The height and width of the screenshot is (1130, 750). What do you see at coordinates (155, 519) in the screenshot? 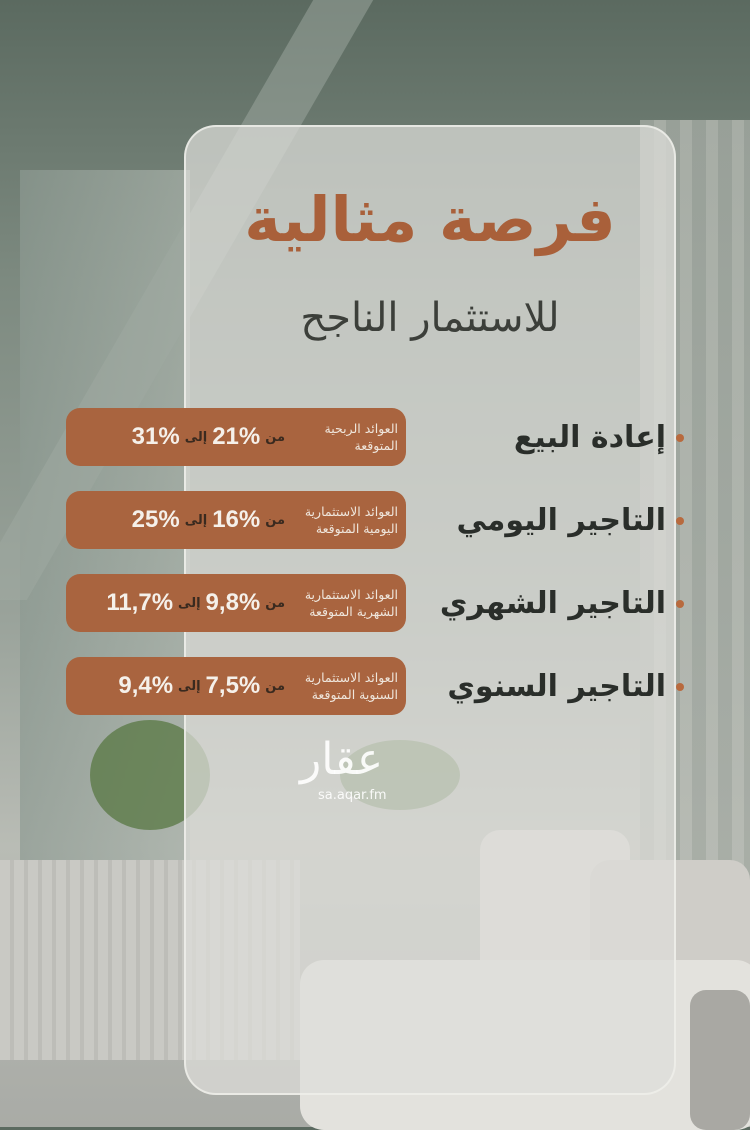
I see `to-value: 25%` at bounding box center [155, 519].